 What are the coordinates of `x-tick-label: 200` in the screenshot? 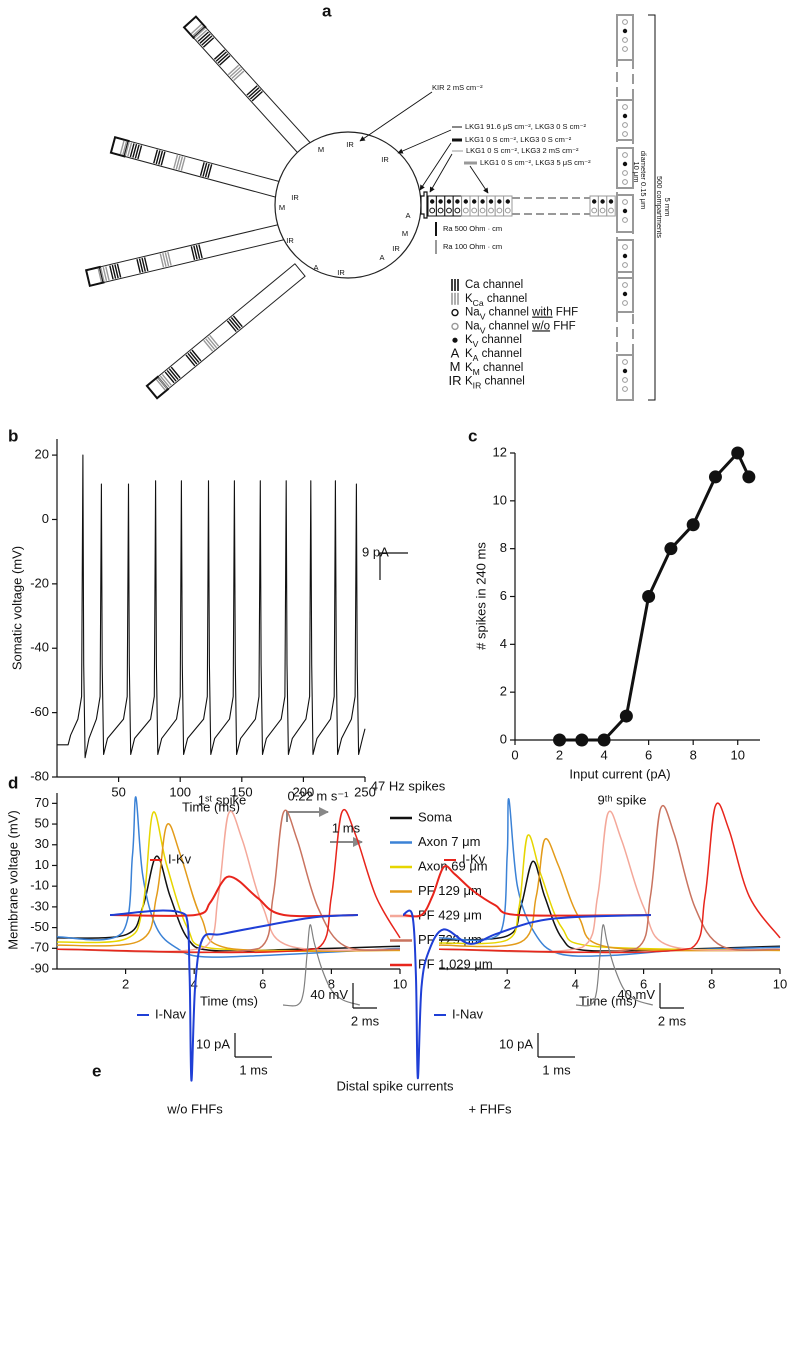 It's located at (304, 791).